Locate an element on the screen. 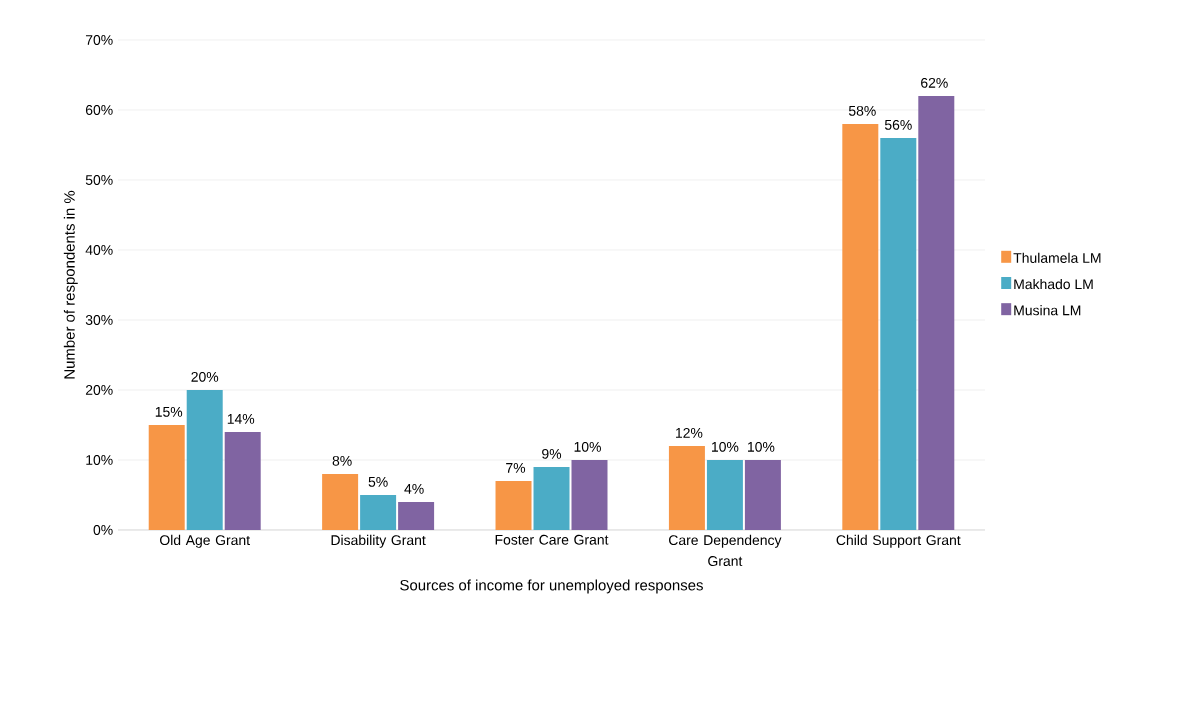 Image resolution: width=1198 pixels, height=701 pixels. y-axis-title: Number of respondents in % is located at coordinates (70, 284).